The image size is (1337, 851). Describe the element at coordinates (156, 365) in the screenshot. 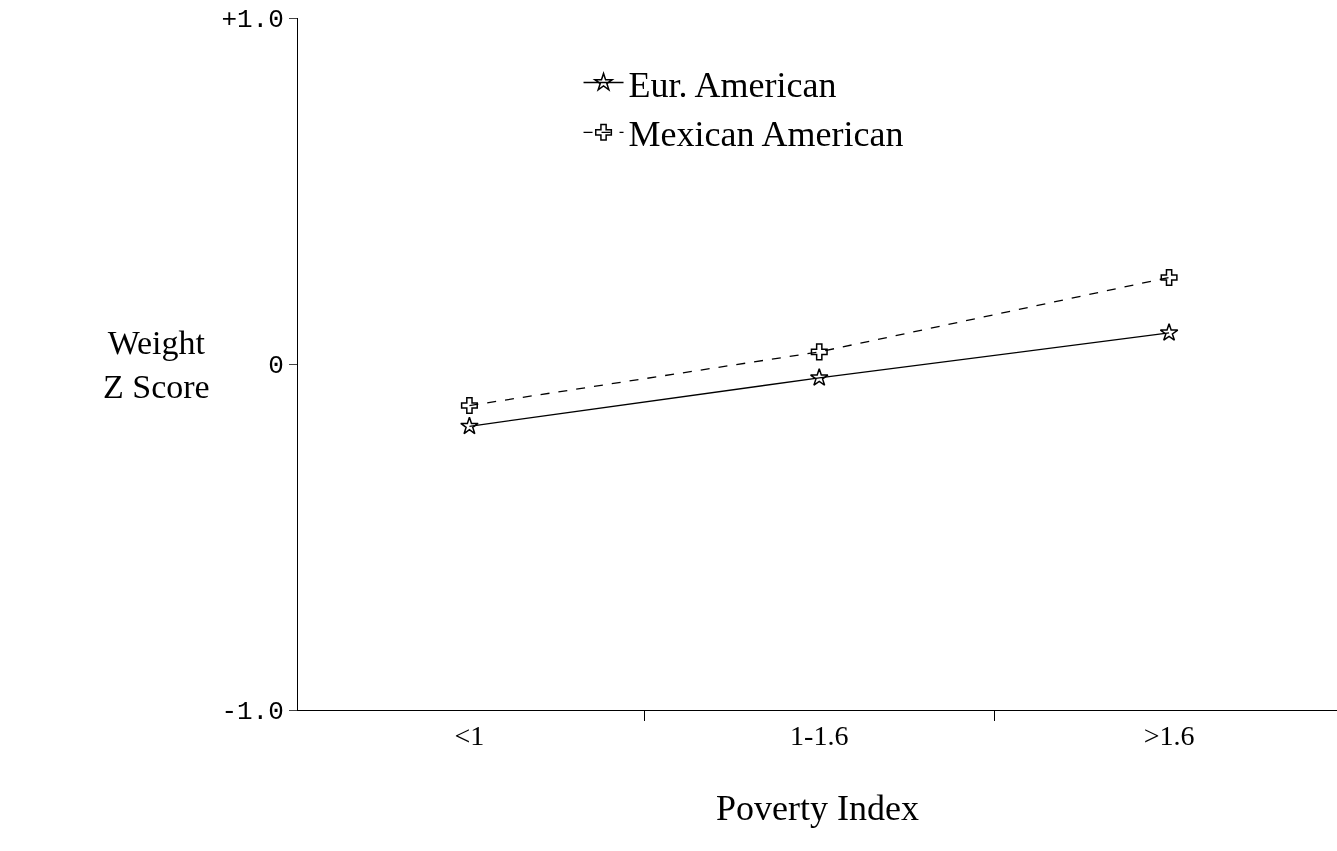

I see `y-axis-title: Weight Z Score` at that location.